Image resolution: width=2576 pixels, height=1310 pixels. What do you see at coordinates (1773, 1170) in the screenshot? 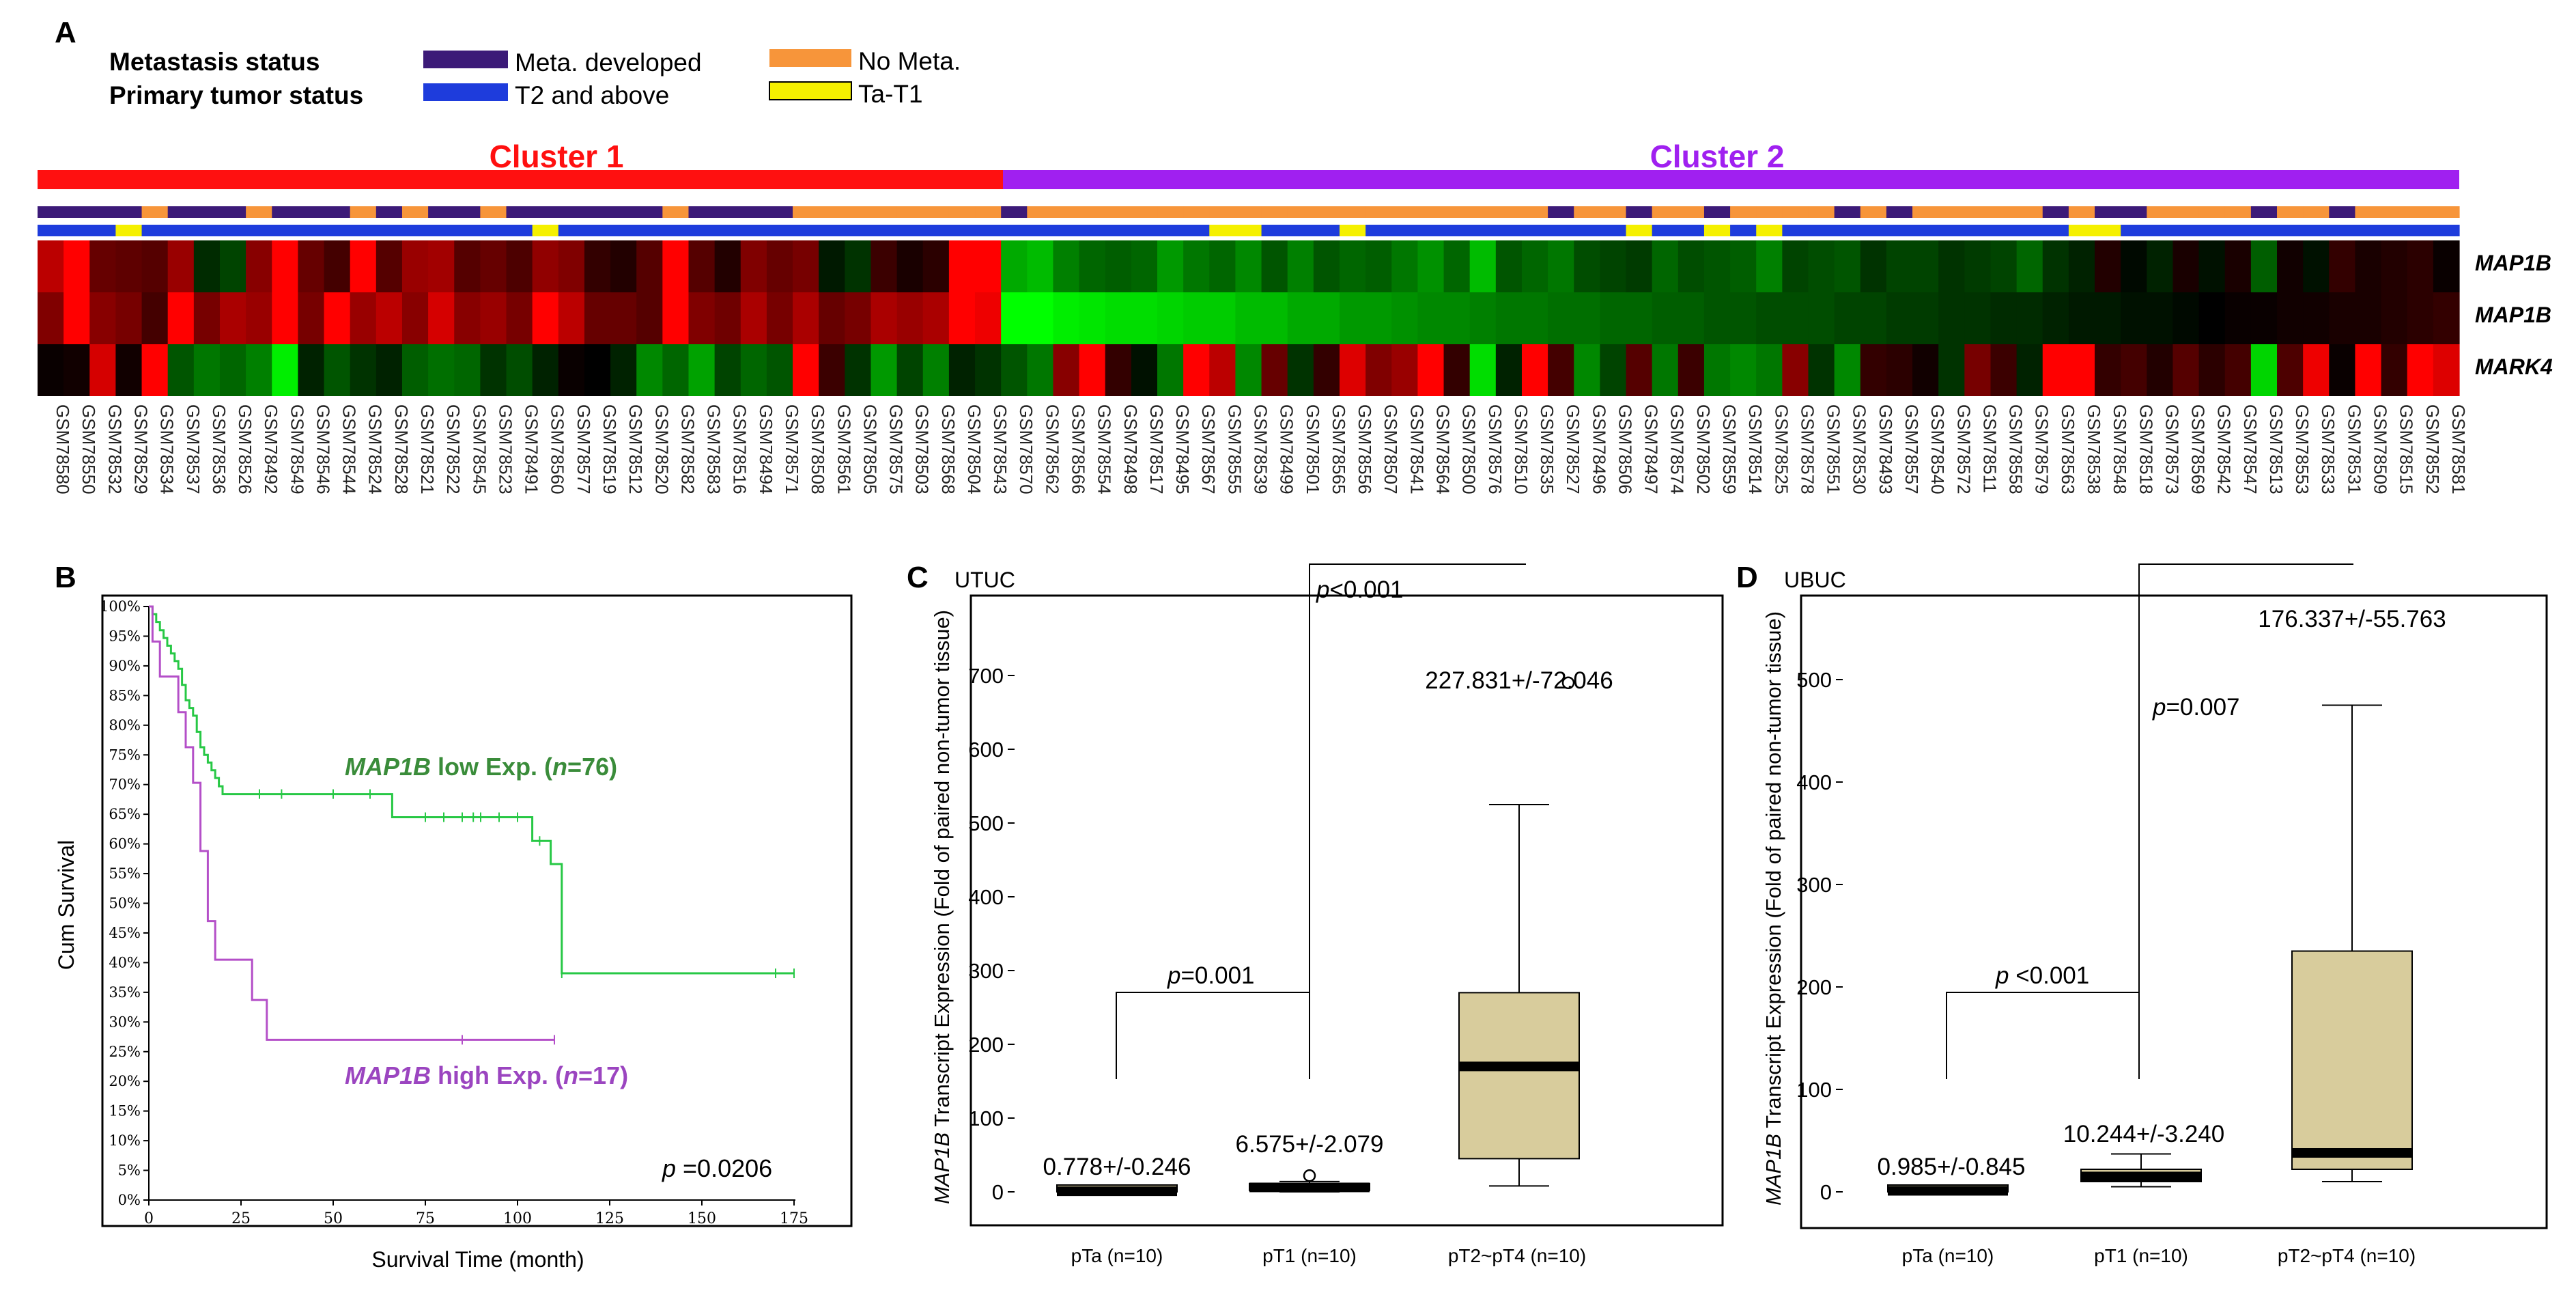
I see `d-y-gene: MAP1B` at bounding box center [1773, 1170].